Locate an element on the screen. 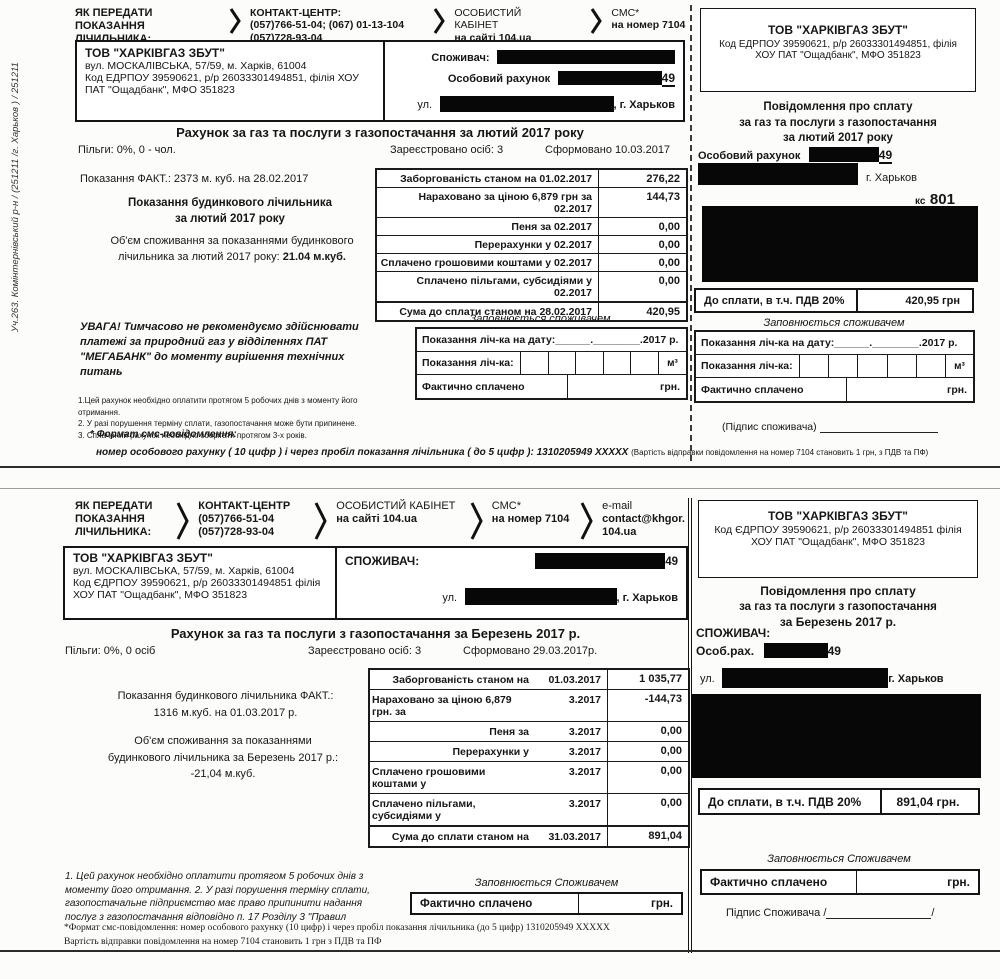 Image resolution: width=1000 pixels, height=979 pixels. fill-section-title: Заповнюється Споживачем is located at coordinates (546, 883).